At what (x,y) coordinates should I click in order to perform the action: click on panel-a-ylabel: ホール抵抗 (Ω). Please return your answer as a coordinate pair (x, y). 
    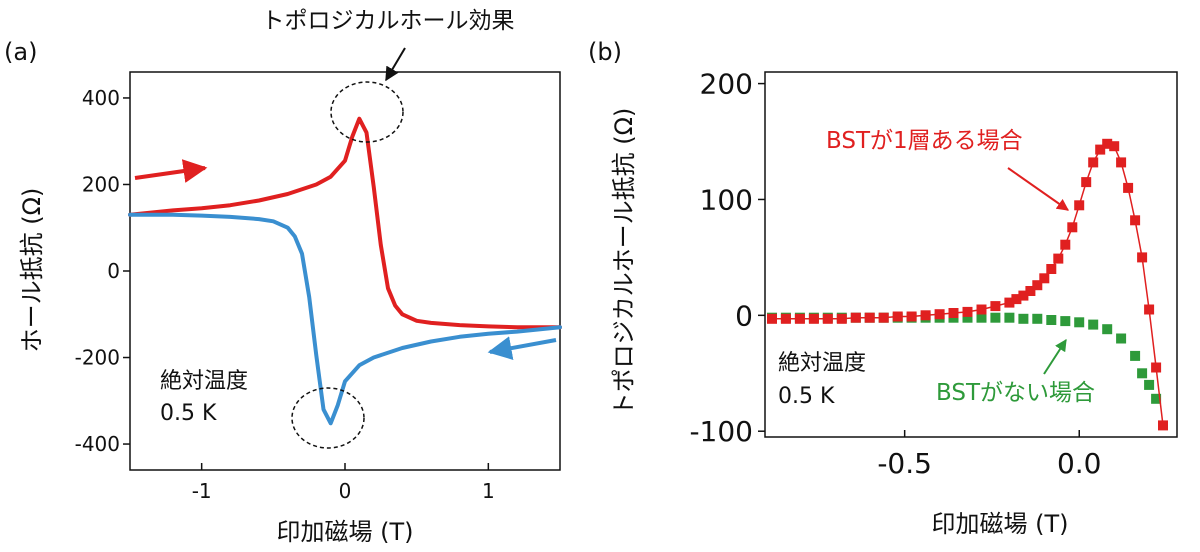
    Looking at the image, I should click on (32, 270).